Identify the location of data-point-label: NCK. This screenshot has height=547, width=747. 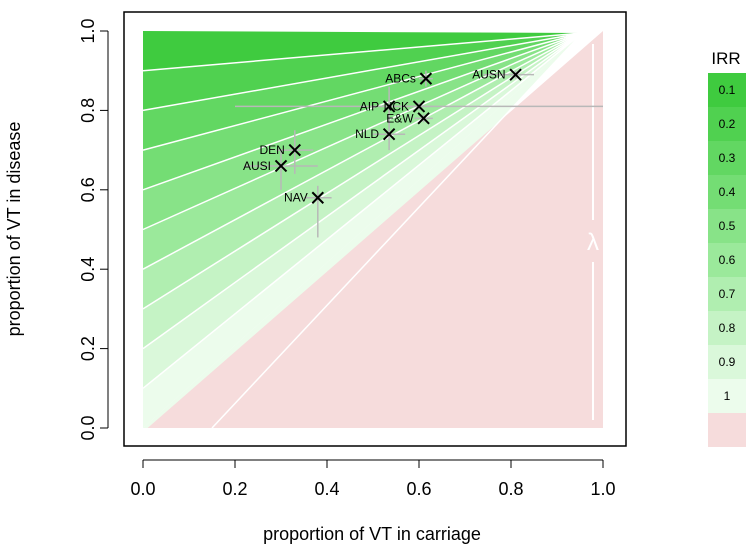
(396, 106).